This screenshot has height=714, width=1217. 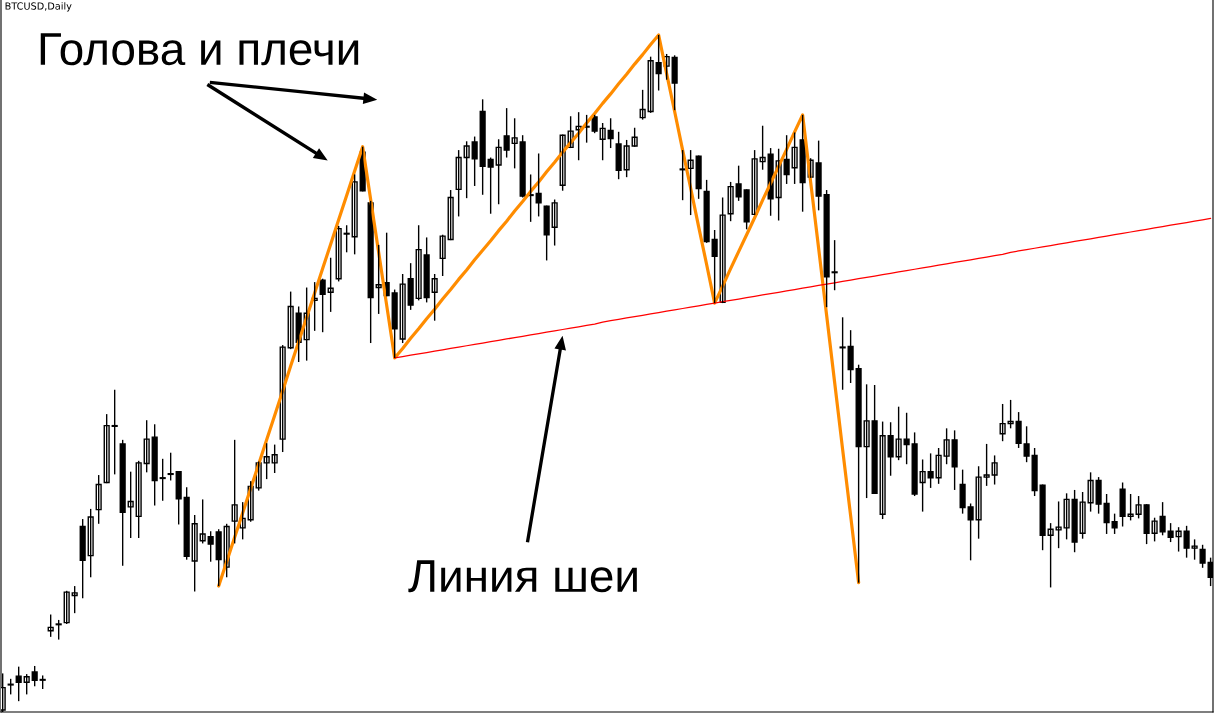 I want to click on annotation: Голова и плечи, so click(x=199, y=49).